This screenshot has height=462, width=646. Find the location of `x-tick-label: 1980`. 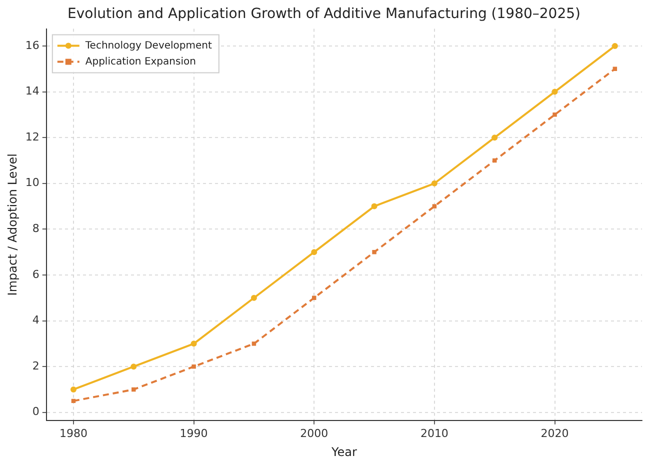

x-tick-label: 1980 is located at coordinates (73, 433).